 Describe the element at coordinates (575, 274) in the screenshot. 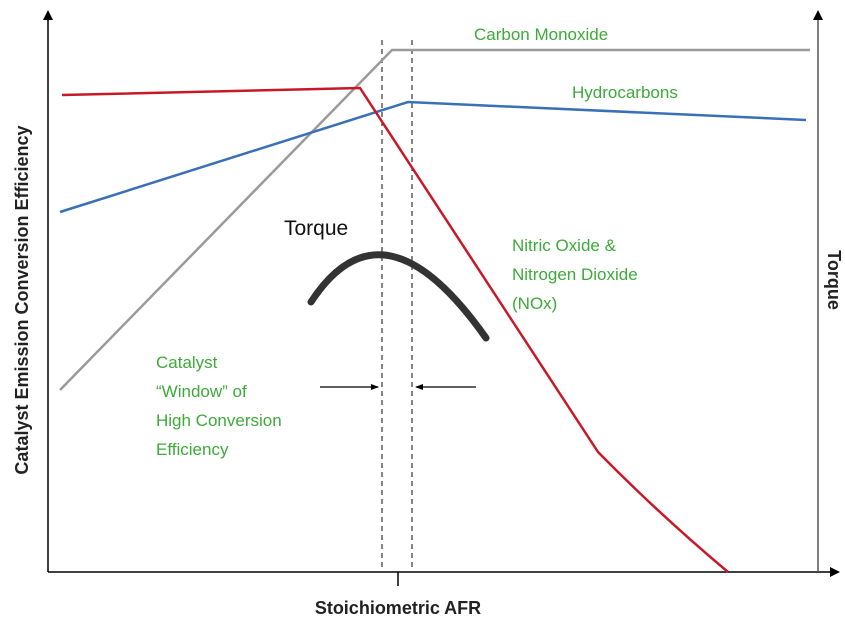

I see `nox-label: Nitrogen Dioxide` at that location.